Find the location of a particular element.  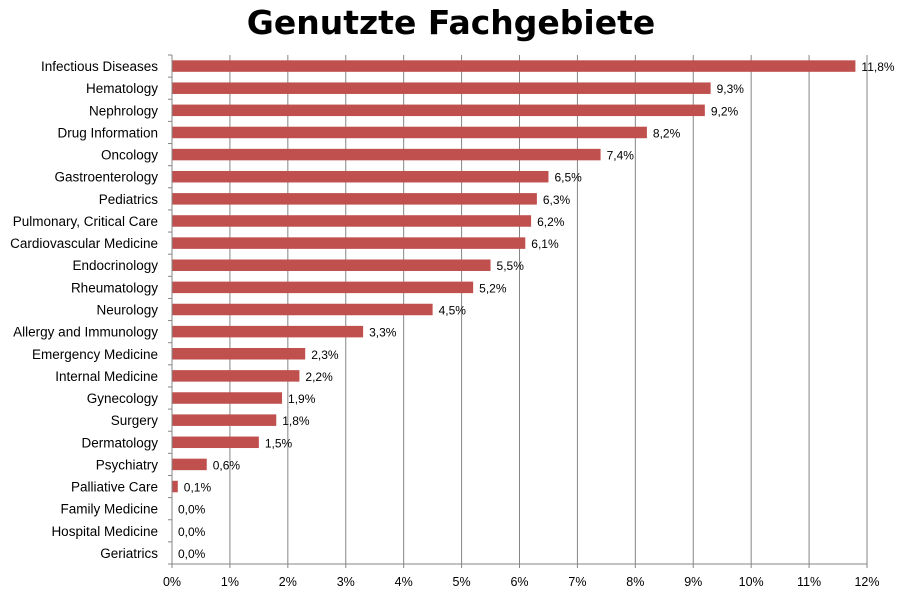

x-tick-label: 10% is located at coordinates (751, 582).